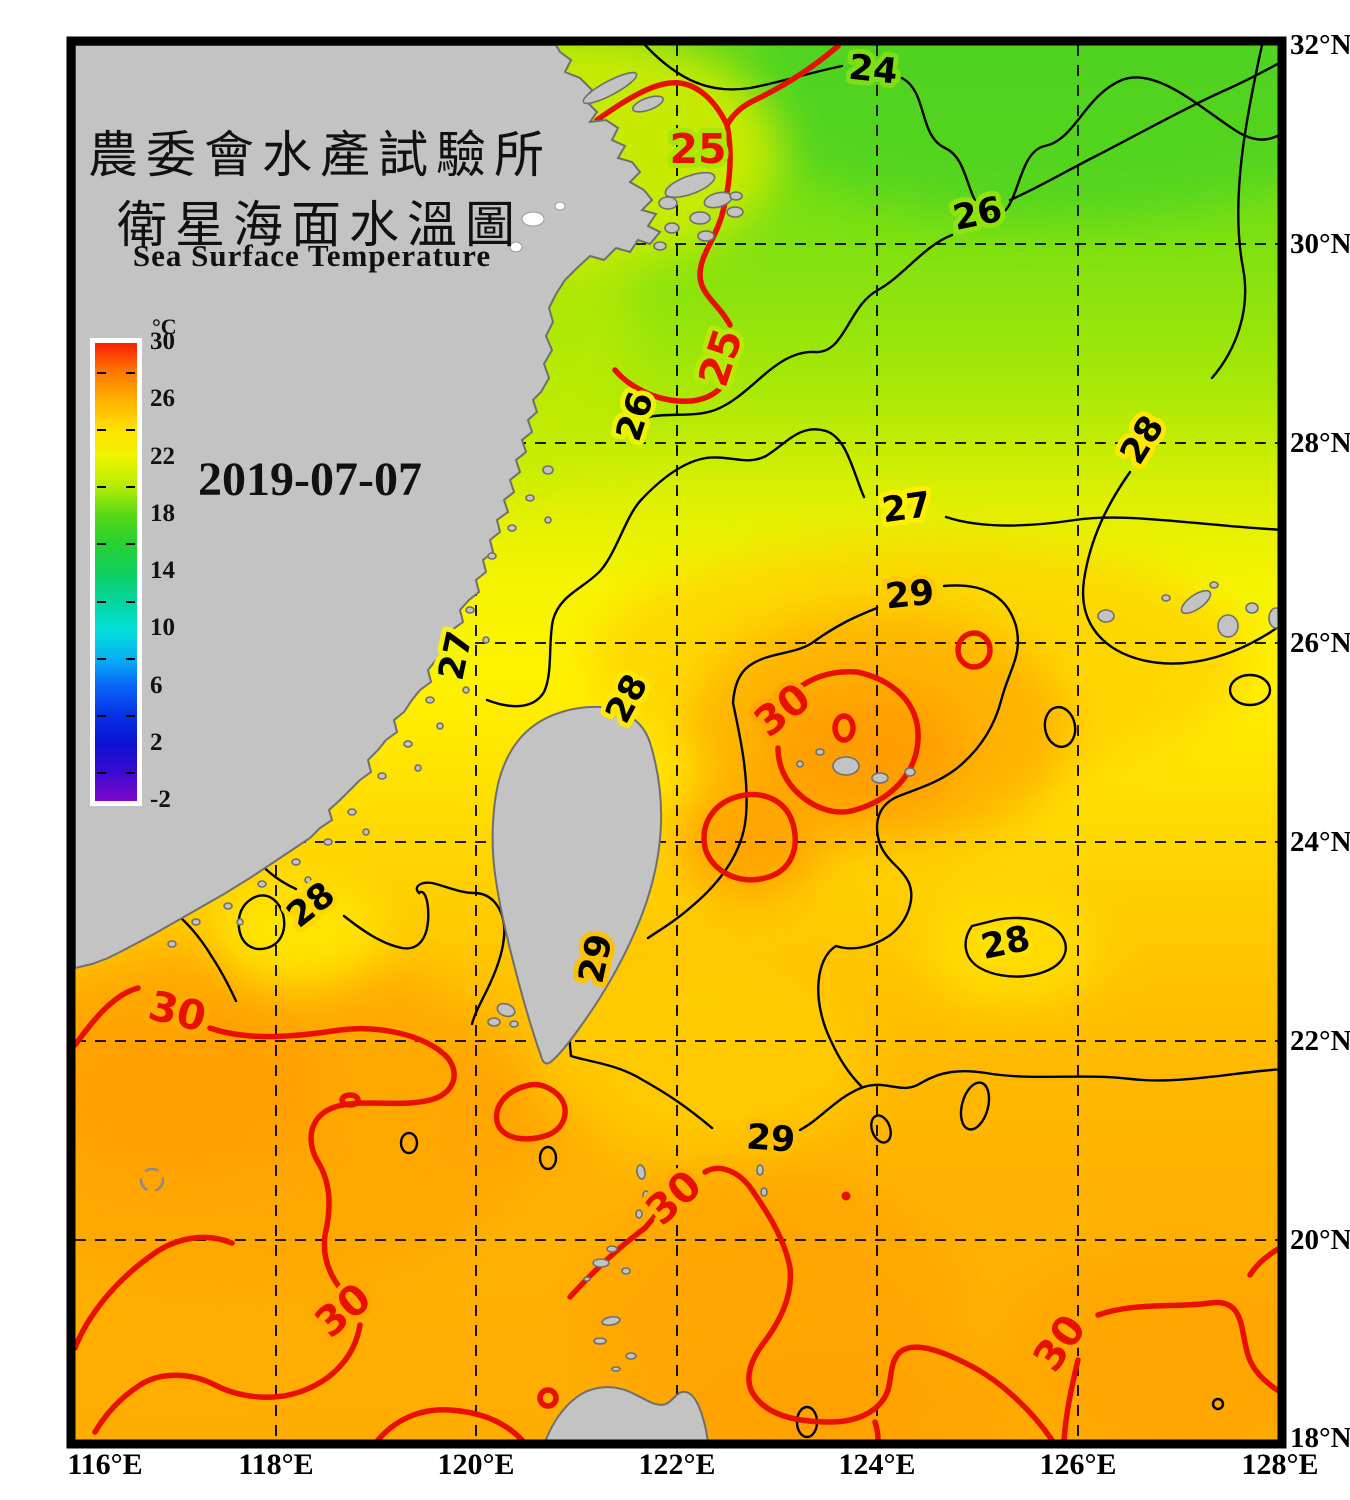 The height and width of the screenshot is (1500, 1350). I want to click on title-zh-line1: 農委會水產試驗所, so click(320, 155).